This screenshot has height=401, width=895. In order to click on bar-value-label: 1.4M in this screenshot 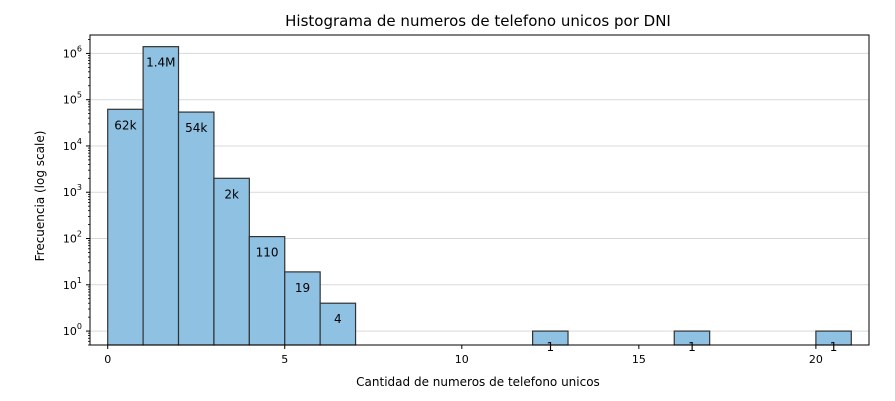, I will do `click(160, 63)`.